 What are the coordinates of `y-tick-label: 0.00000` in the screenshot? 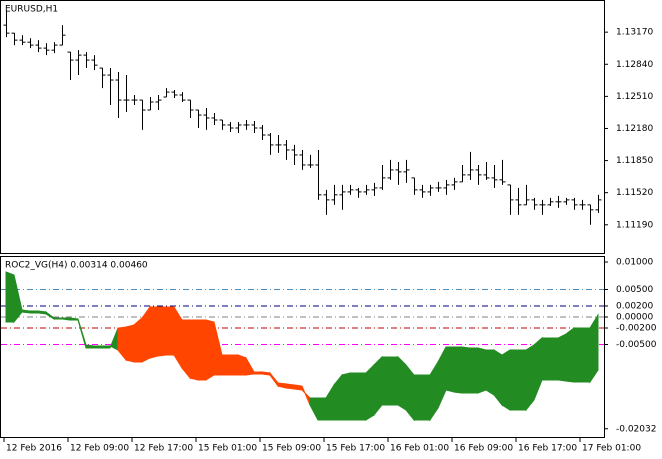 It's located at (634, 318).